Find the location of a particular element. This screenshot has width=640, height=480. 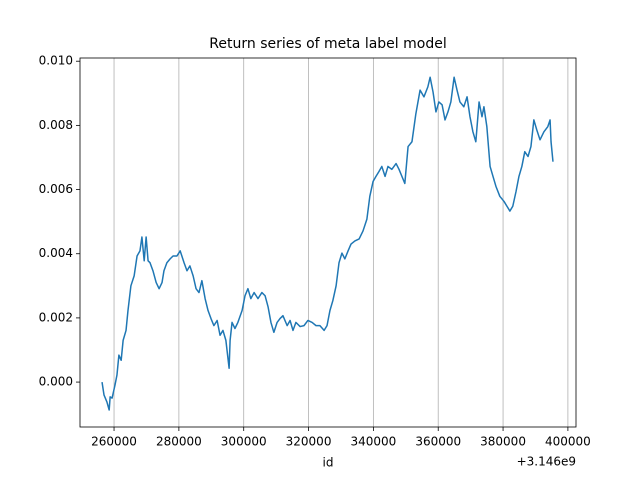

x-tick-label: 280000 is located at coordinates (179, 442).